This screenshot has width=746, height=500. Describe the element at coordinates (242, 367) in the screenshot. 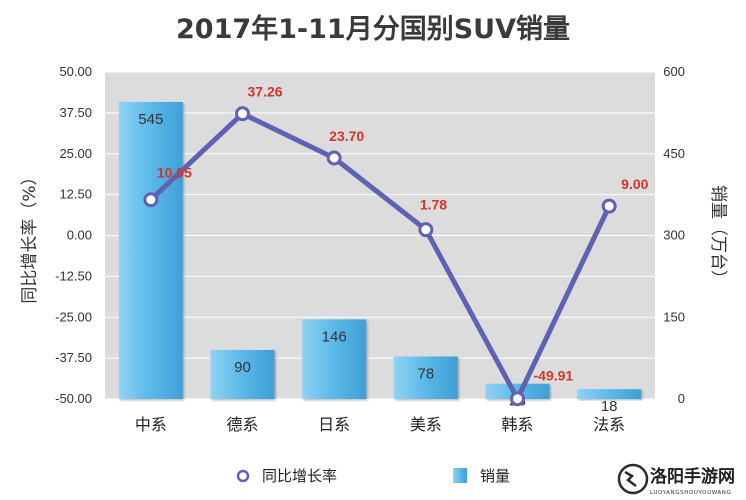

I see `bar-value-label: 90` at that location.